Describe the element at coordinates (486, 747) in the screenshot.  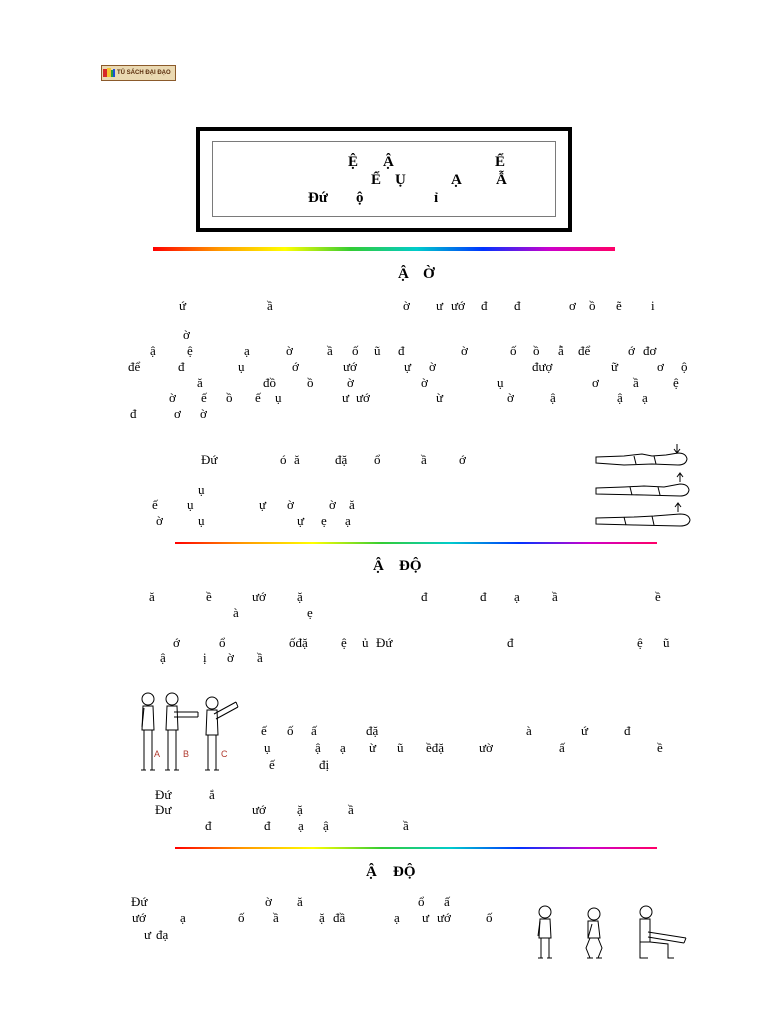
I see `text-fragment: ườ` at that location.